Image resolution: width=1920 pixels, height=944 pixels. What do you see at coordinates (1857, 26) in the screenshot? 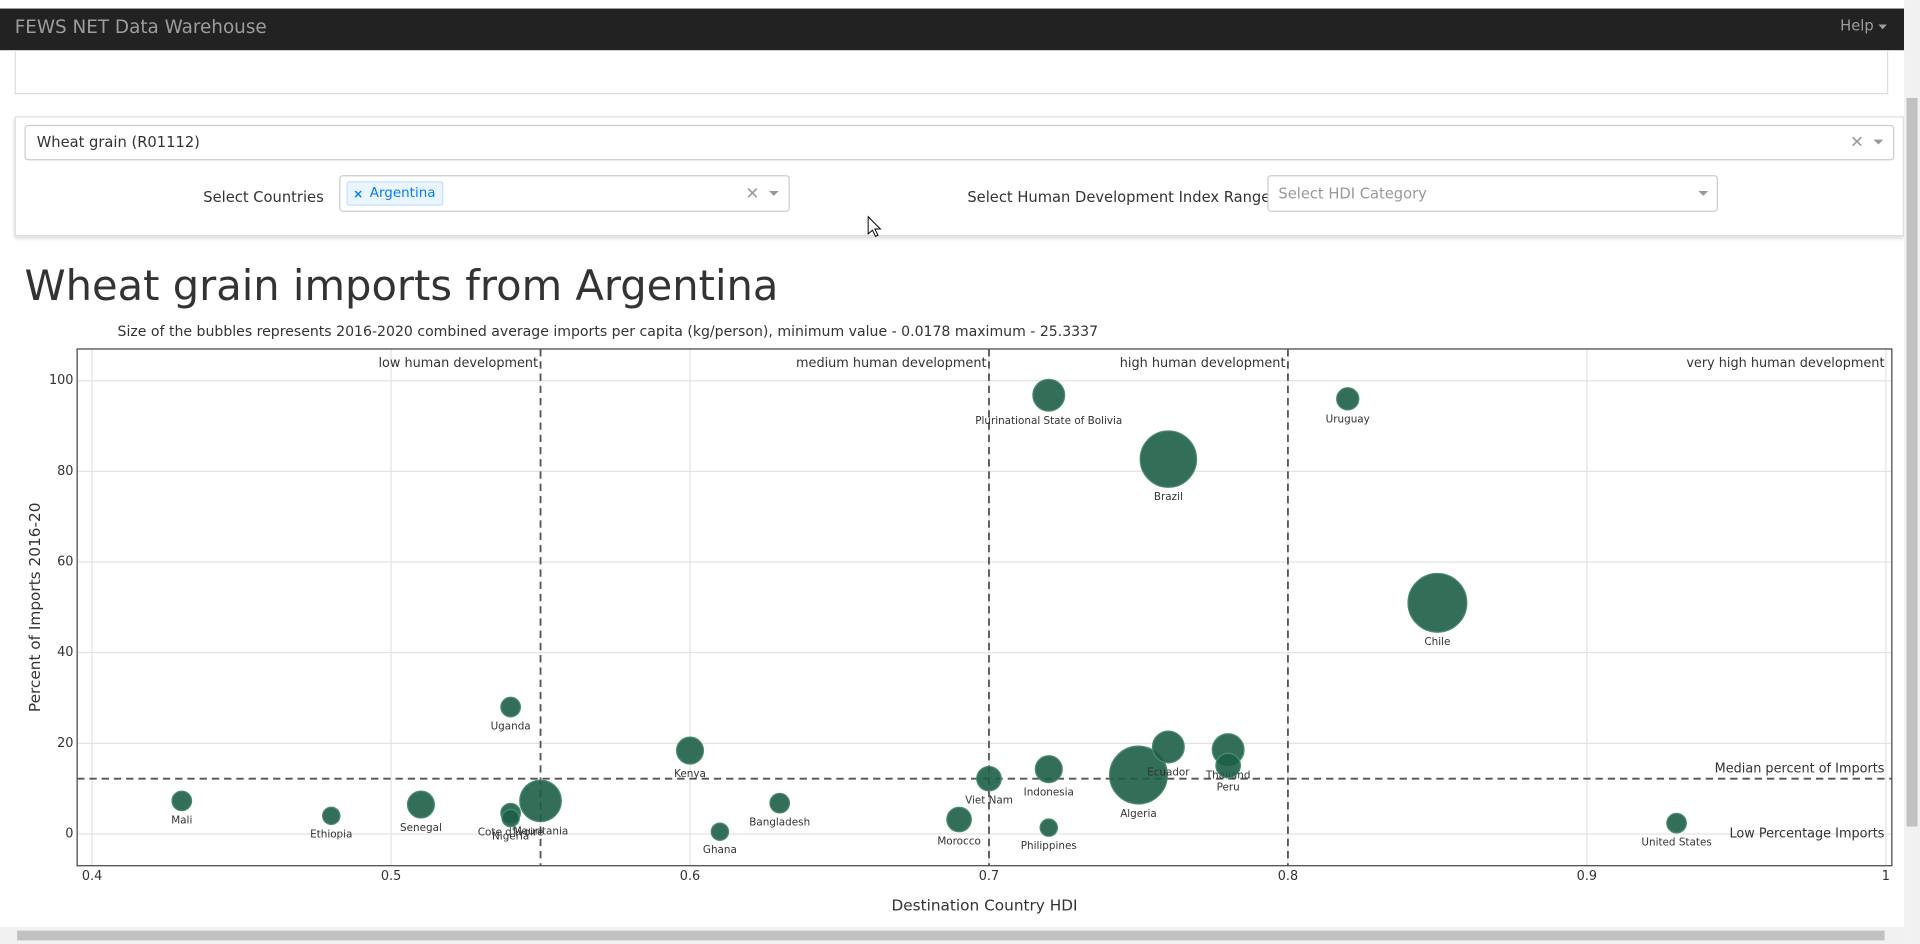
I see `help-text: Help` at bounding box center [1857, 26].